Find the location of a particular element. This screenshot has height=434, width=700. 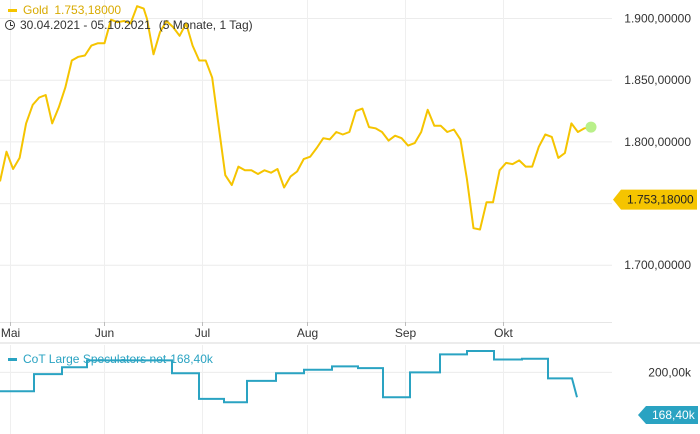

date-range-text: 30.04.2021 - 05.10.2021 is located at coordinates (85, 25).